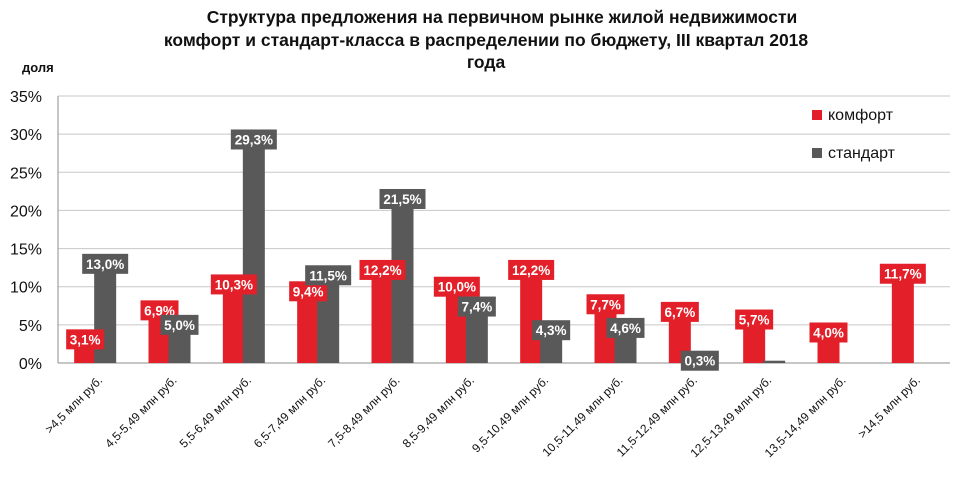 The height and width of the screenshot is (481, 963). Describe the element at coordinates (582, 416) in the screenshot. I see `x-tick-label: 10,5-11,49 млн руб.` at that location.